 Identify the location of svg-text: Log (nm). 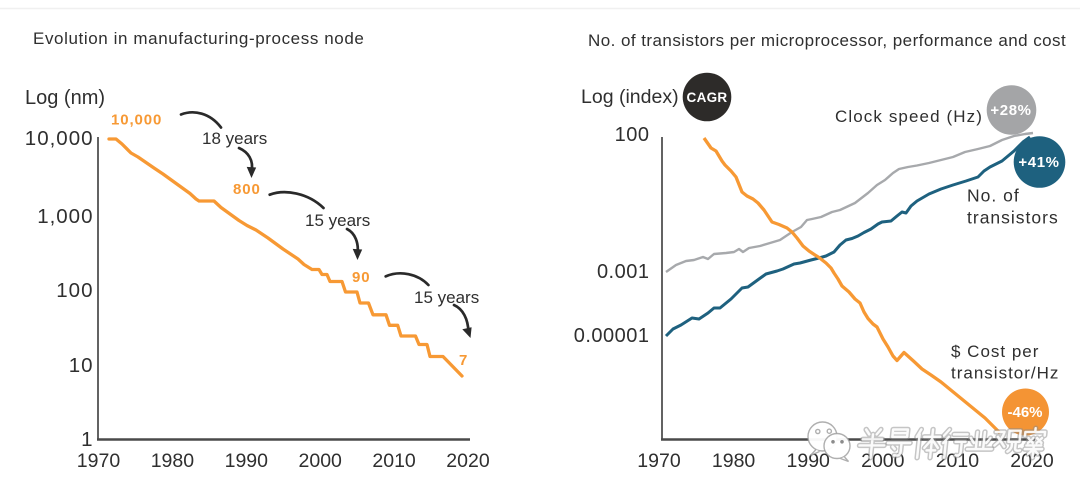
(65, 98).